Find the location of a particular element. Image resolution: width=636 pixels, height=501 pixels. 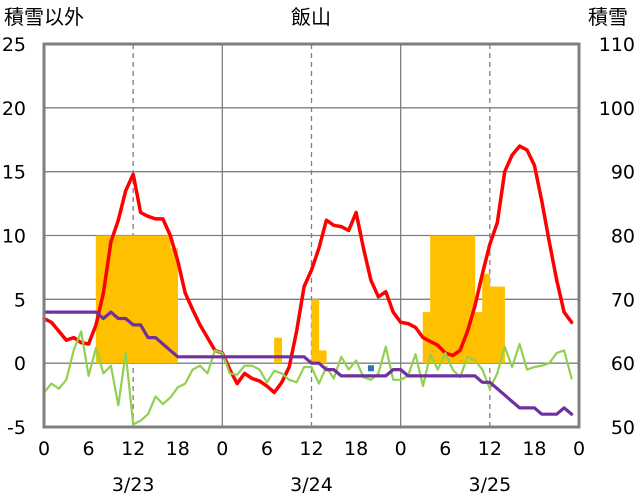

y-axis-right: 50 60 70 80 90 100 110 is located at coordinates (617, 236).